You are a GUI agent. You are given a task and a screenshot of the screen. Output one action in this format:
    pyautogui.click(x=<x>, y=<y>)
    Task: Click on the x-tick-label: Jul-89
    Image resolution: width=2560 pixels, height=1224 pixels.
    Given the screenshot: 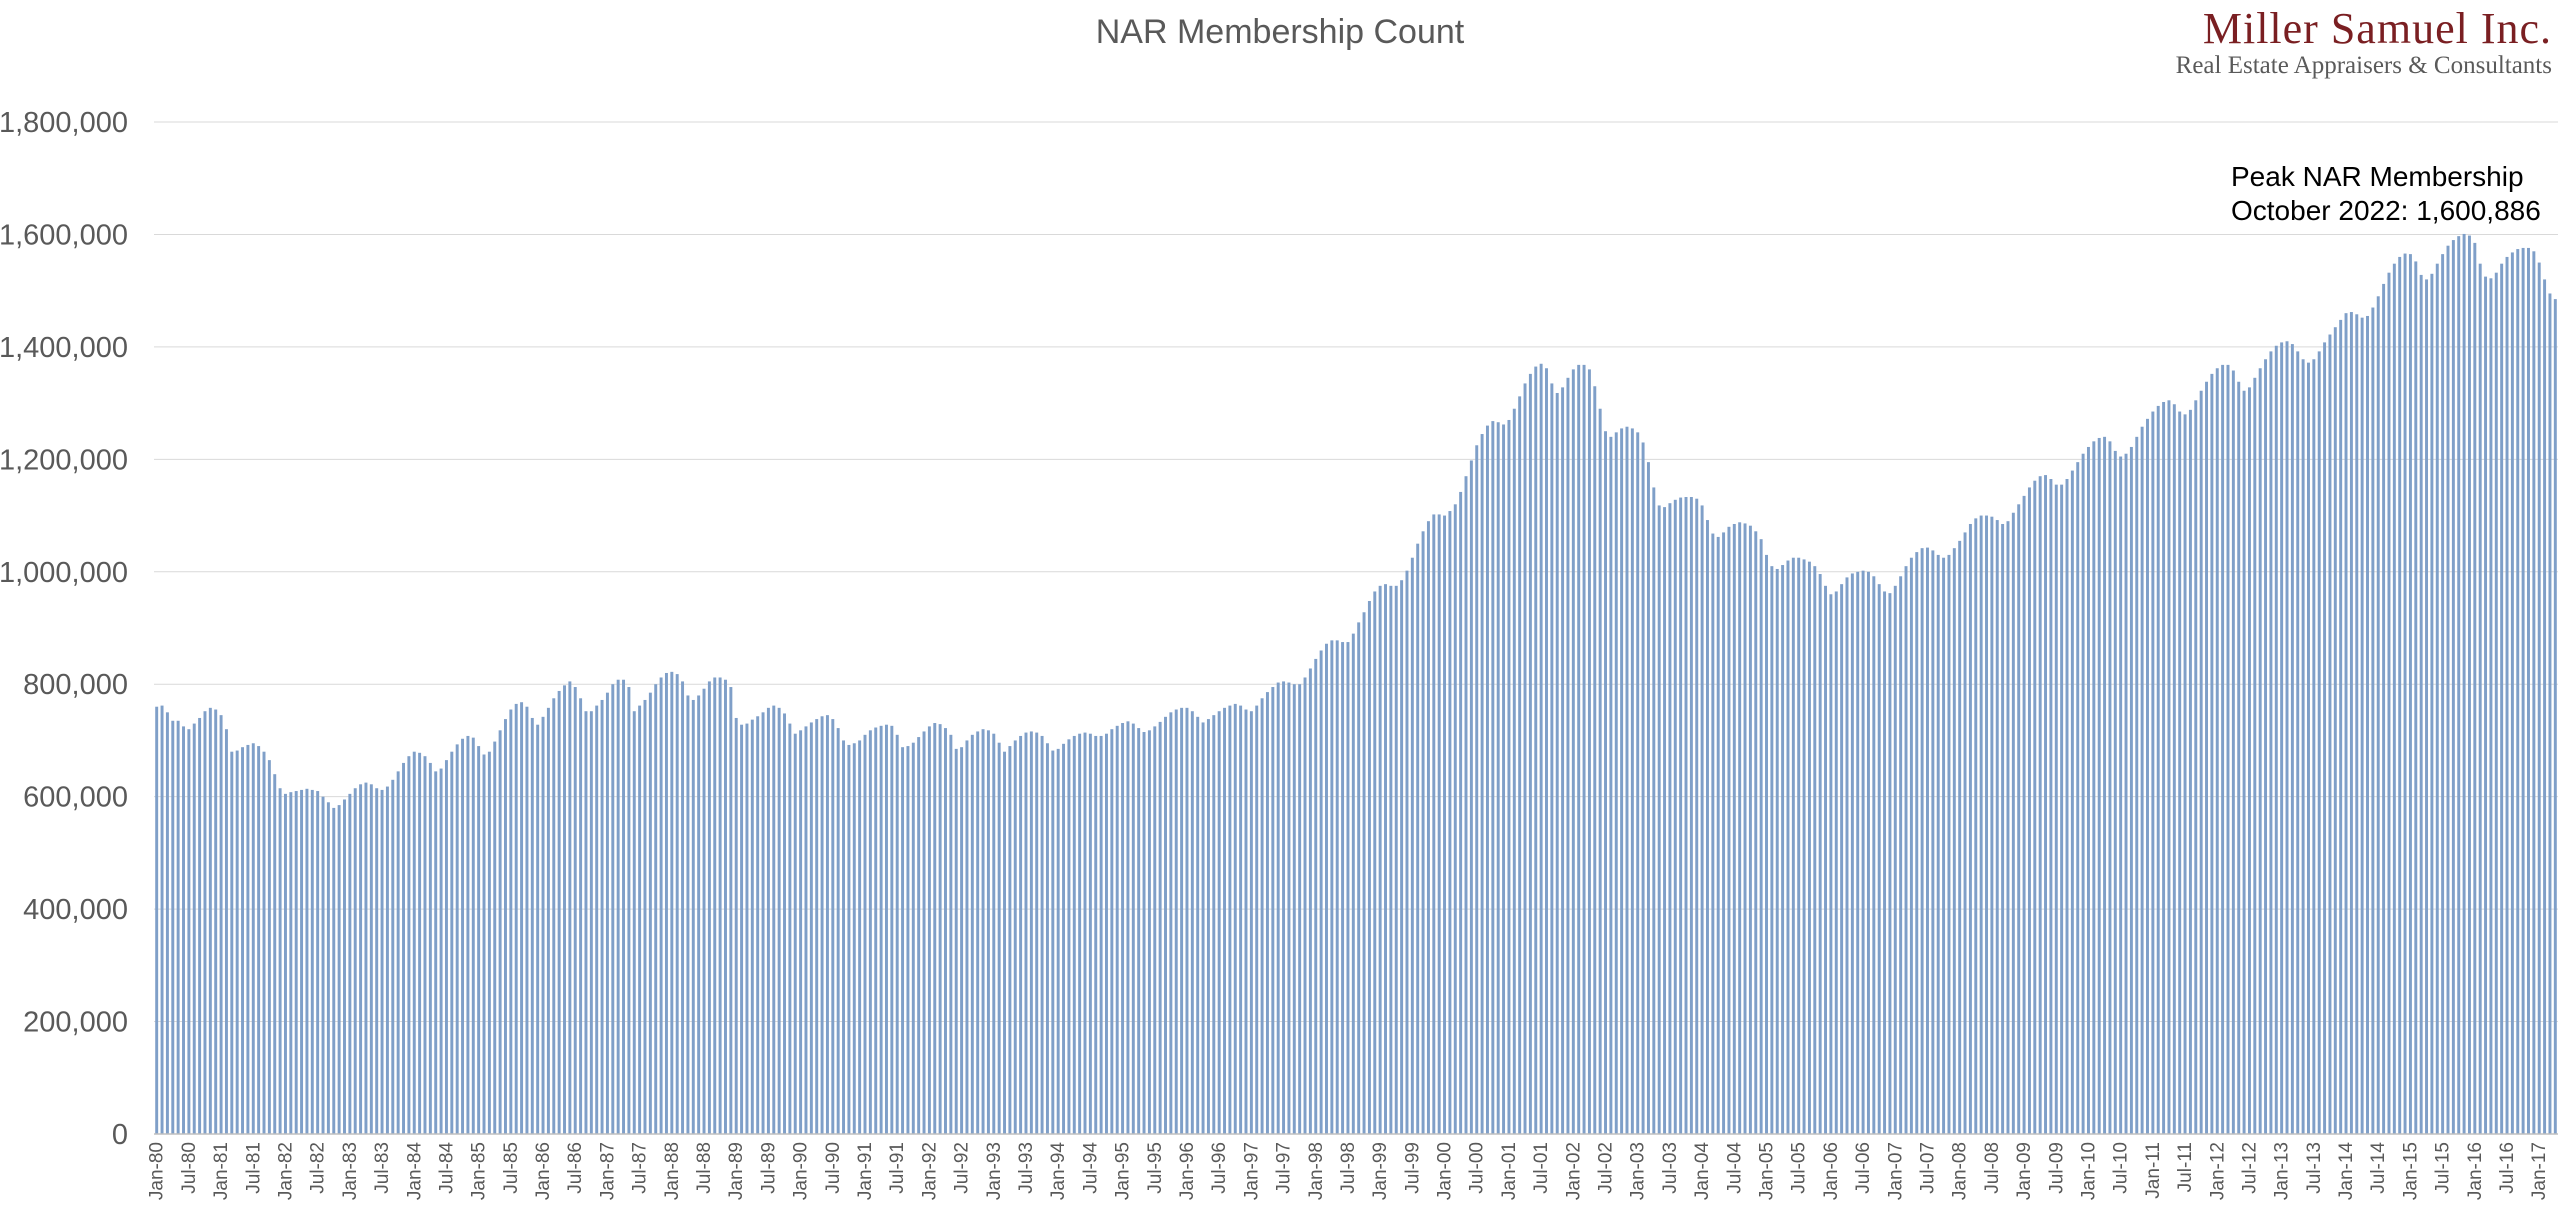 What is the action you would take?
    pyautogui.click(x=768, y=1168)
    